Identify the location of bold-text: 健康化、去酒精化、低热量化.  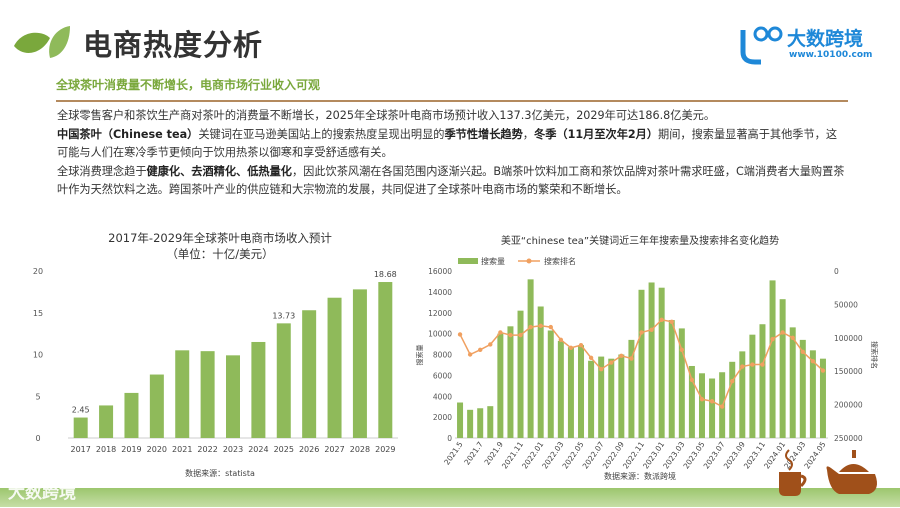
(219, 171).